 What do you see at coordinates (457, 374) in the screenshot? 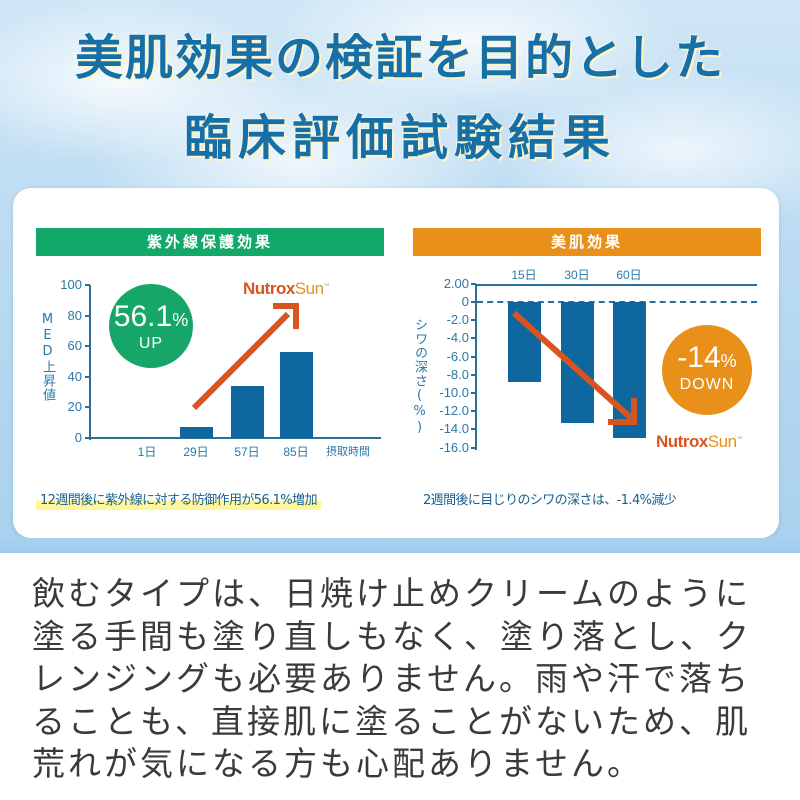
I see `y-tick-label: -8.0` at bounding box center [457, 374].